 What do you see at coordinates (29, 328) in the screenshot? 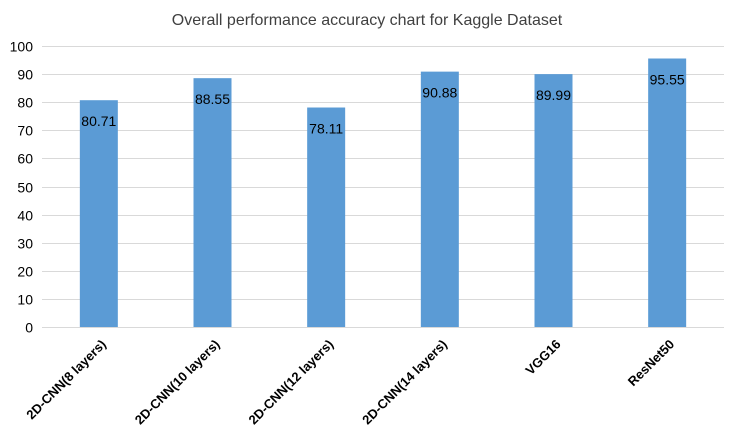
I see `y-tick-label: 0` at bounding box center [29, 328].